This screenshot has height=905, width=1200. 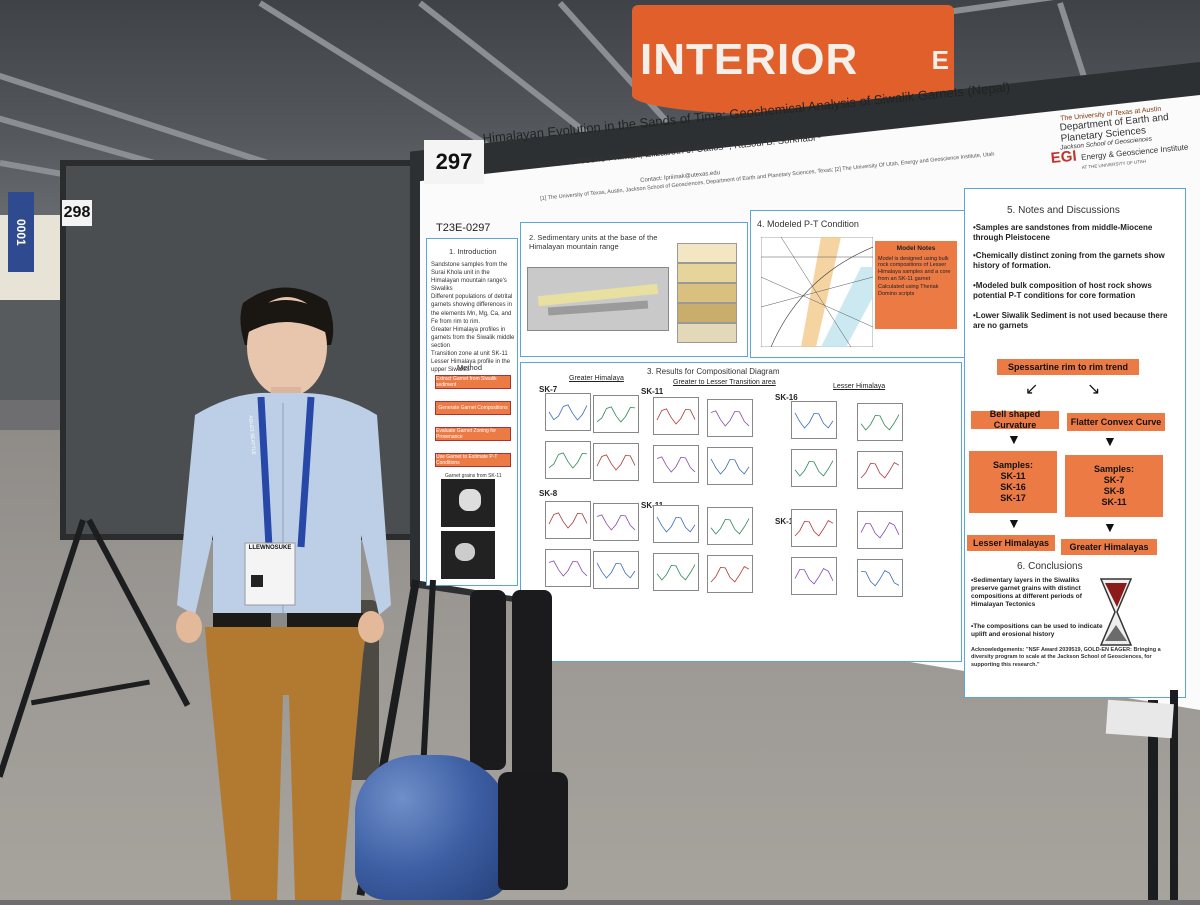 I want to click on sample-label: SK-8, so click(x=548, y=493).